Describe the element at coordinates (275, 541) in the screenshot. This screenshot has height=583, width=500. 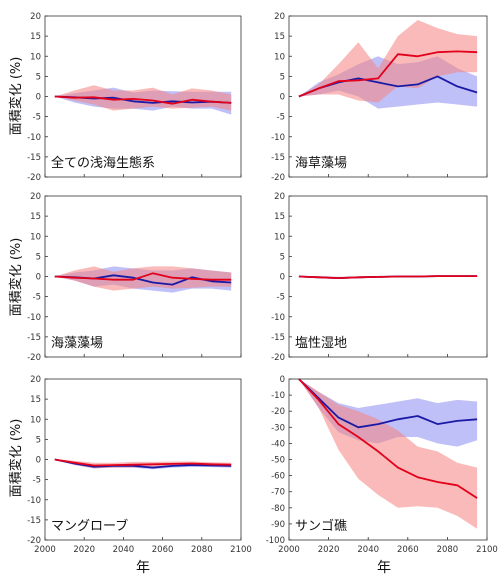
I see `y-tick-label: -100` at that location.